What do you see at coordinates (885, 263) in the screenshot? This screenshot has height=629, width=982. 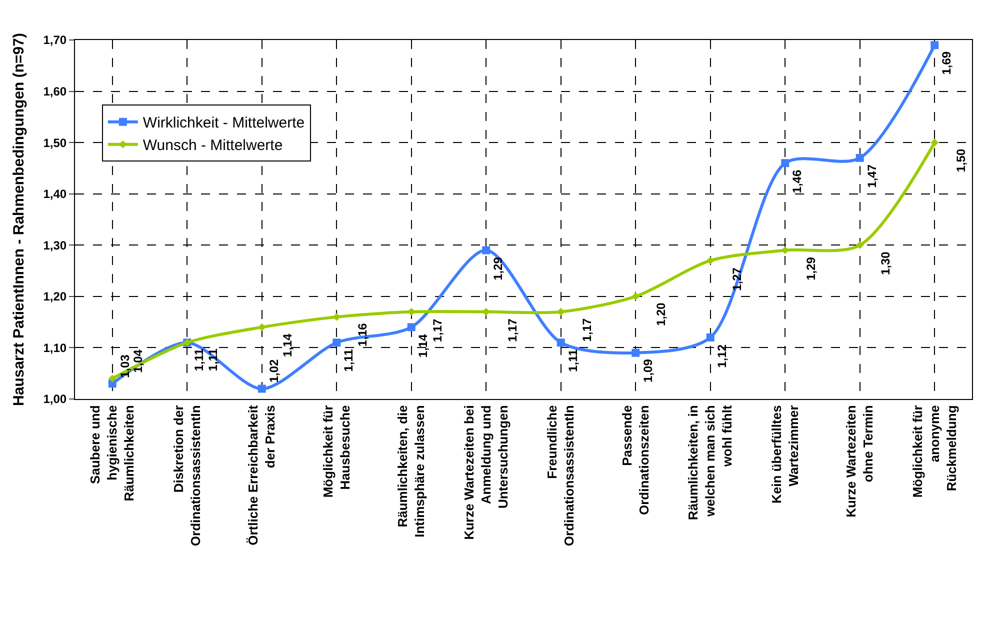 I see `data-label: 1,30` at bounding box center [885, 263].